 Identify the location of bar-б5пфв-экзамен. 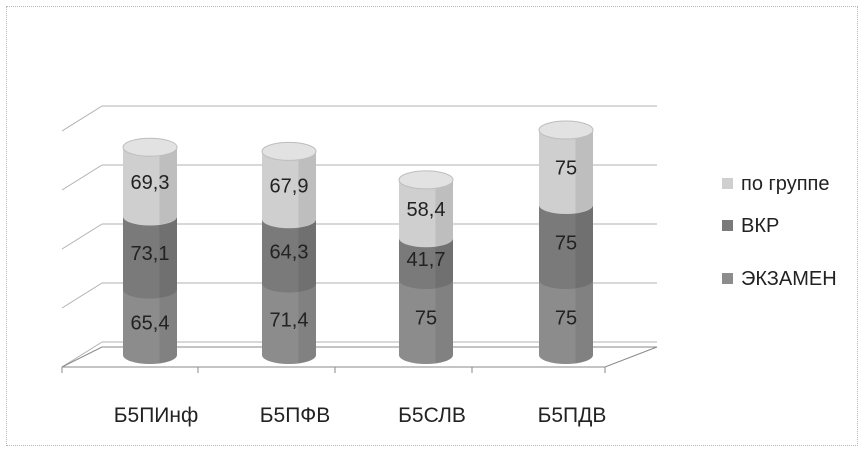
(289, 323).